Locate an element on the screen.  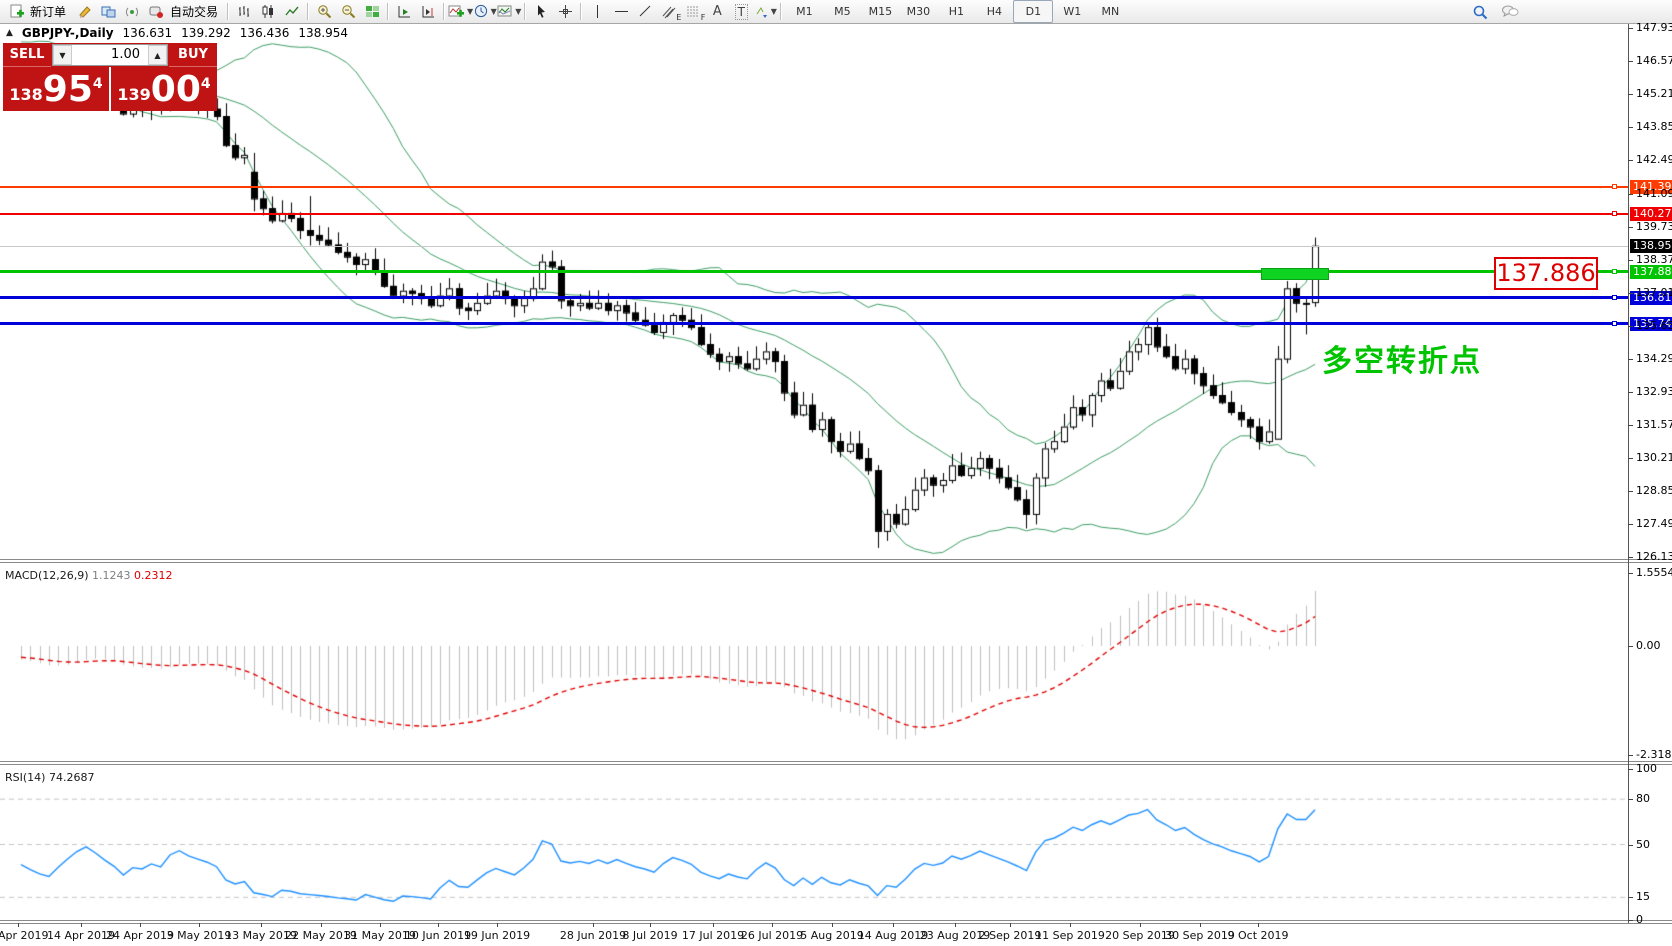
fibonacci-icon: F is located at coordinates (693, 11).